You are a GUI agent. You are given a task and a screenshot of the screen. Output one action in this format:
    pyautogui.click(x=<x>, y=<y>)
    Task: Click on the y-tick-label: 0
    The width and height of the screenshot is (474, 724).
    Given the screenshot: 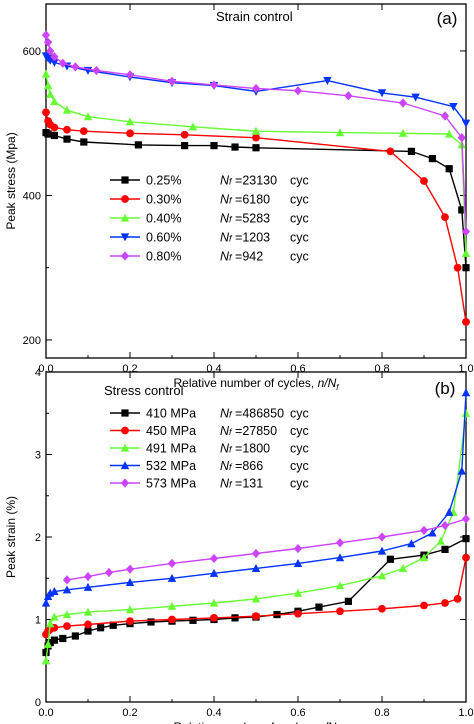 What is the action you would take?
    pyautogui.click(x=38, y=703)
    